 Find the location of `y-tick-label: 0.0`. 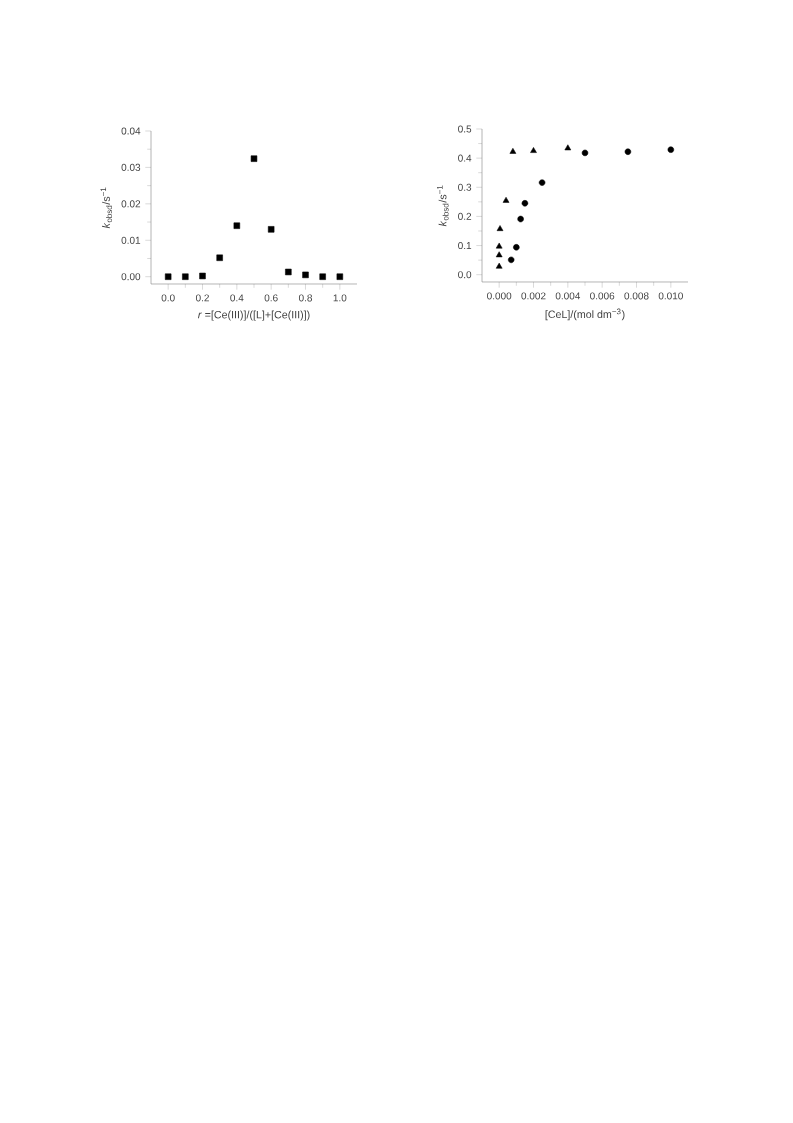

y-tick-label: 0.0 is located at coordinates (465, 275).